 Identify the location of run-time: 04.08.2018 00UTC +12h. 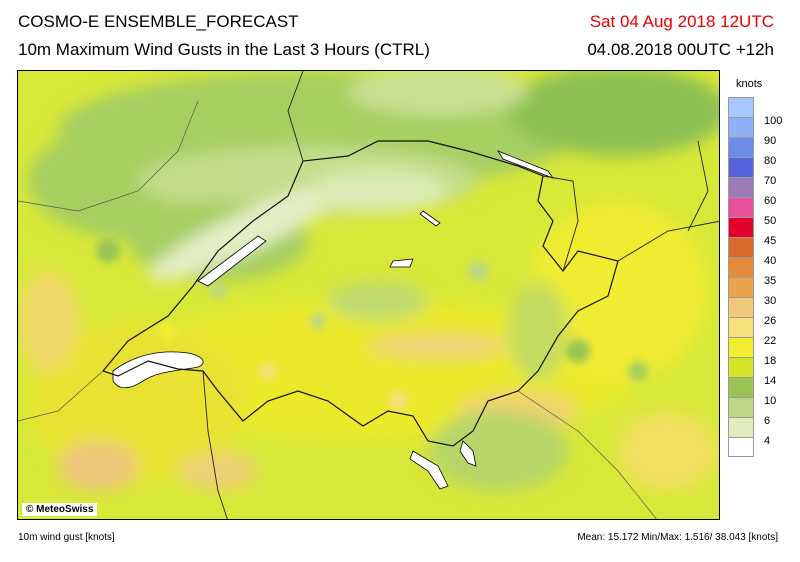
(680, 49).